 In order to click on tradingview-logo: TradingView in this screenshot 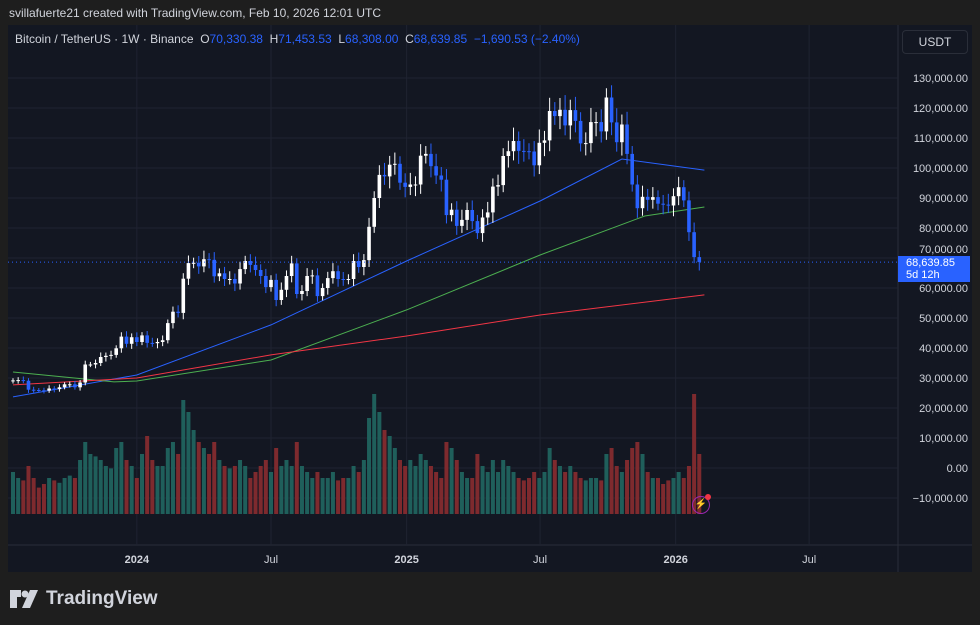, I will do `click(84, 599)`.